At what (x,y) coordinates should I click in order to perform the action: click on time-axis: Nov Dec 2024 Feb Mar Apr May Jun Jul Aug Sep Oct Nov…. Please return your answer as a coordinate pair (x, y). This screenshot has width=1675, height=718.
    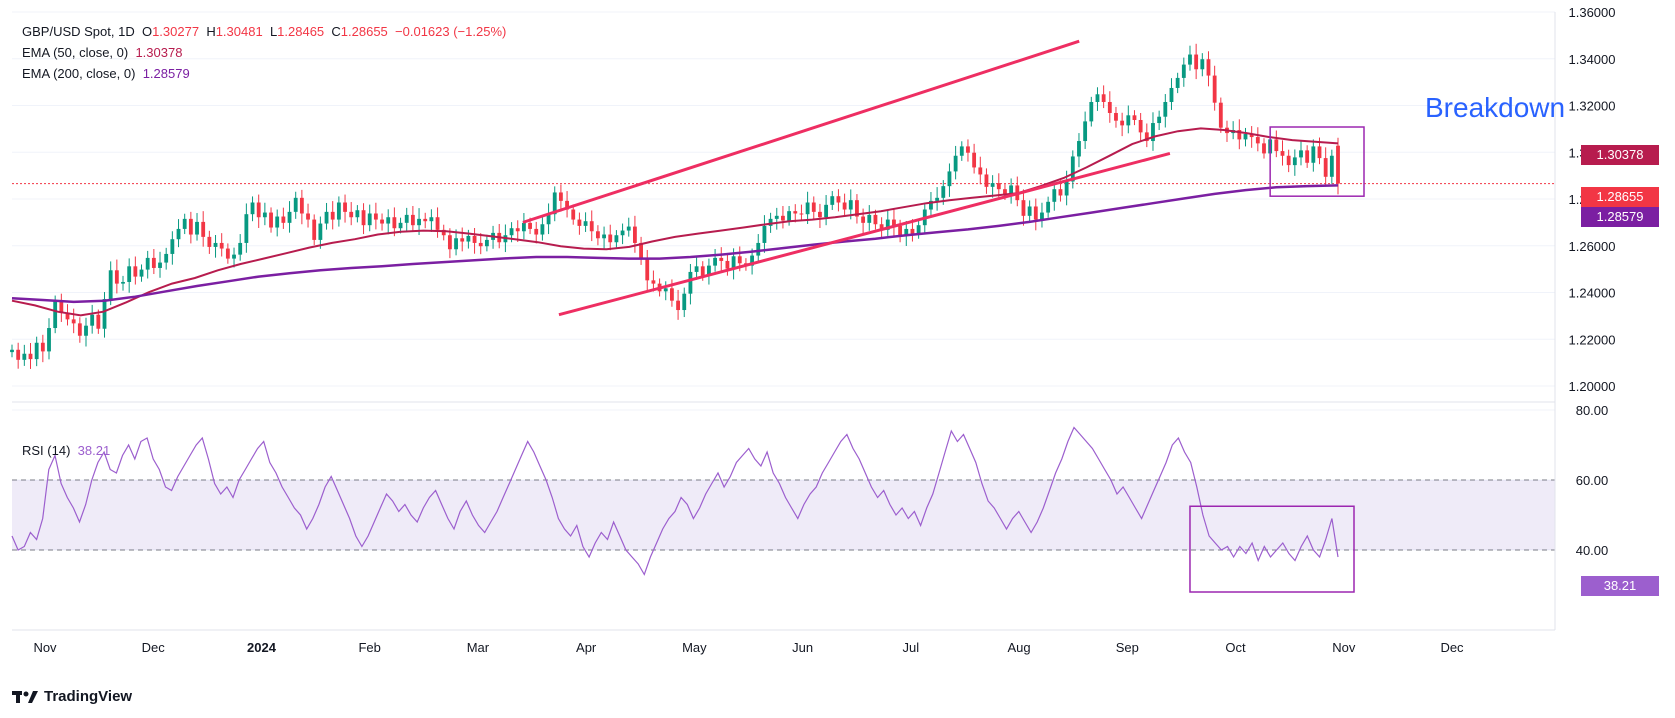
    Looking at the image, I should click on (748, 647).